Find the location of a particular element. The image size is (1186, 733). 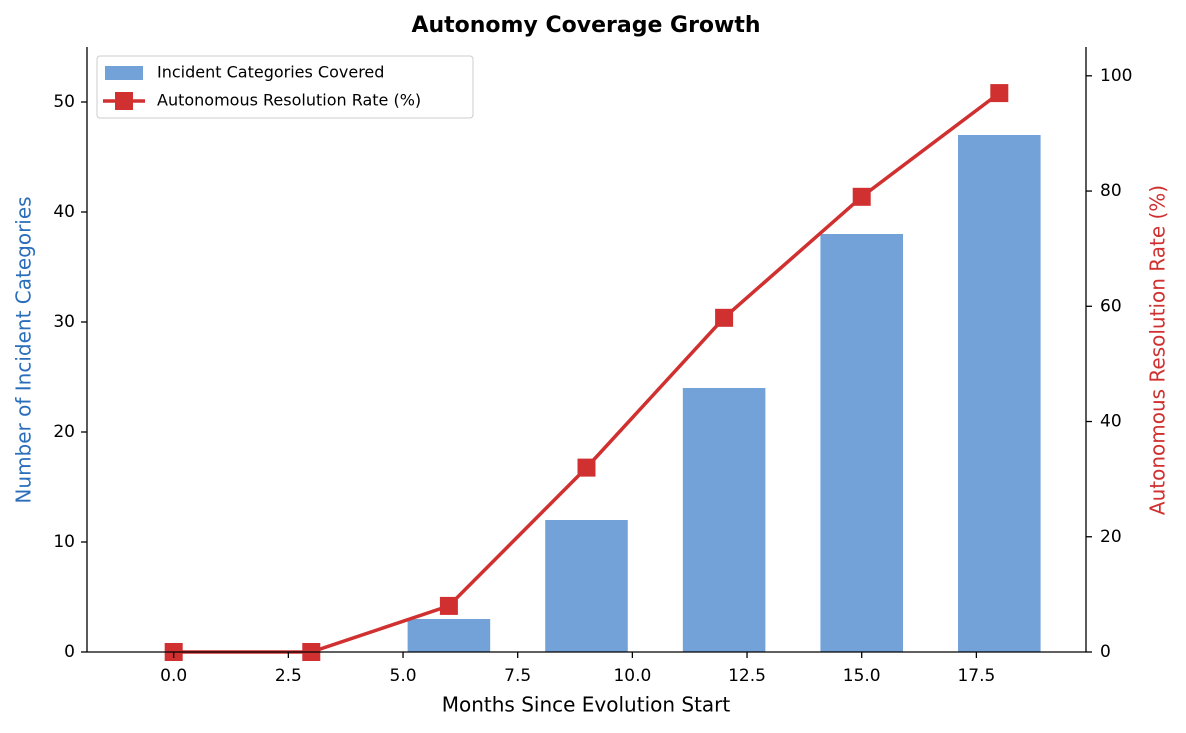

legend-box is located at coordinates (285, 87).